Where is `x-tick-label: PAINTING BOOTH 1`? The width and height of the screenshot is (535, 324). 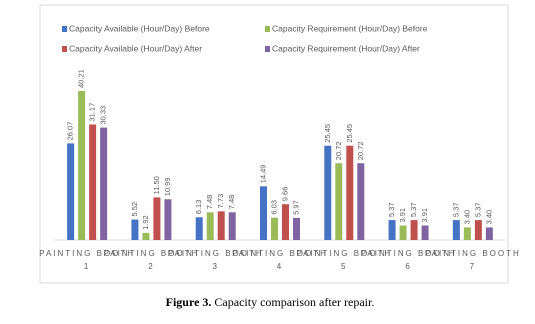 x-tick-label: PAINTING BOOTH 1 is located at coordinates (87, 260).